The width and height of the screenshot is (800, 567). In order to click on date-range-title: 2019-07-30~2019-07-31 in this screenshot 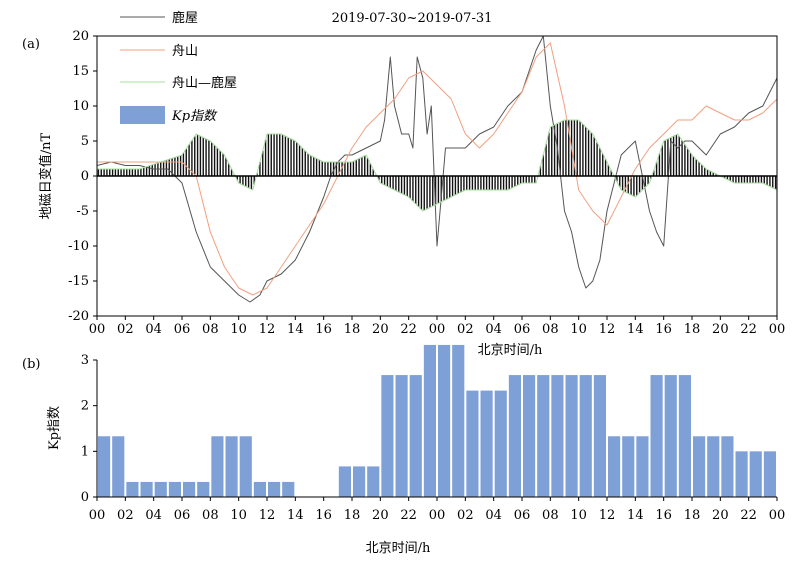, I will do `click(412, 18)`.